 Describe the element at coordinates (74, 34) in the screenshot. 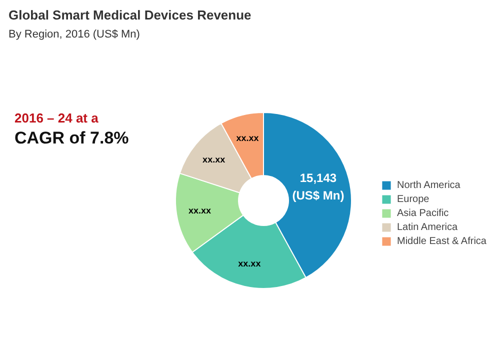

I see `text: By Region, 2016 (US$ Mn)` at that location.